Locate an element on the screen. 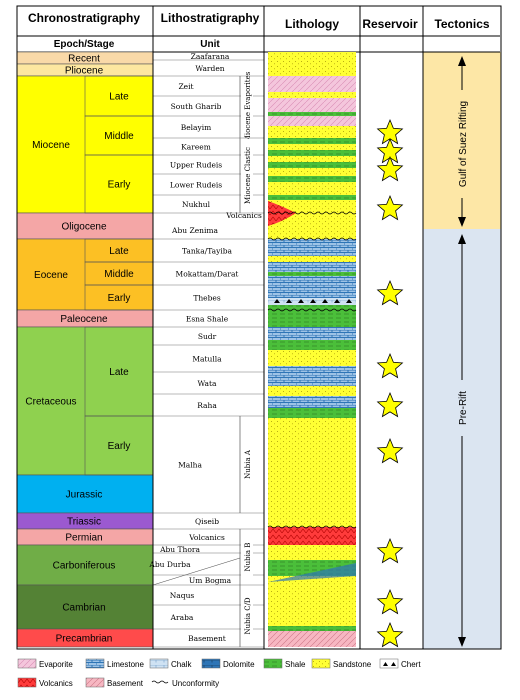  stage-eoc_early-label: Early is located at coordinates (119, 298).